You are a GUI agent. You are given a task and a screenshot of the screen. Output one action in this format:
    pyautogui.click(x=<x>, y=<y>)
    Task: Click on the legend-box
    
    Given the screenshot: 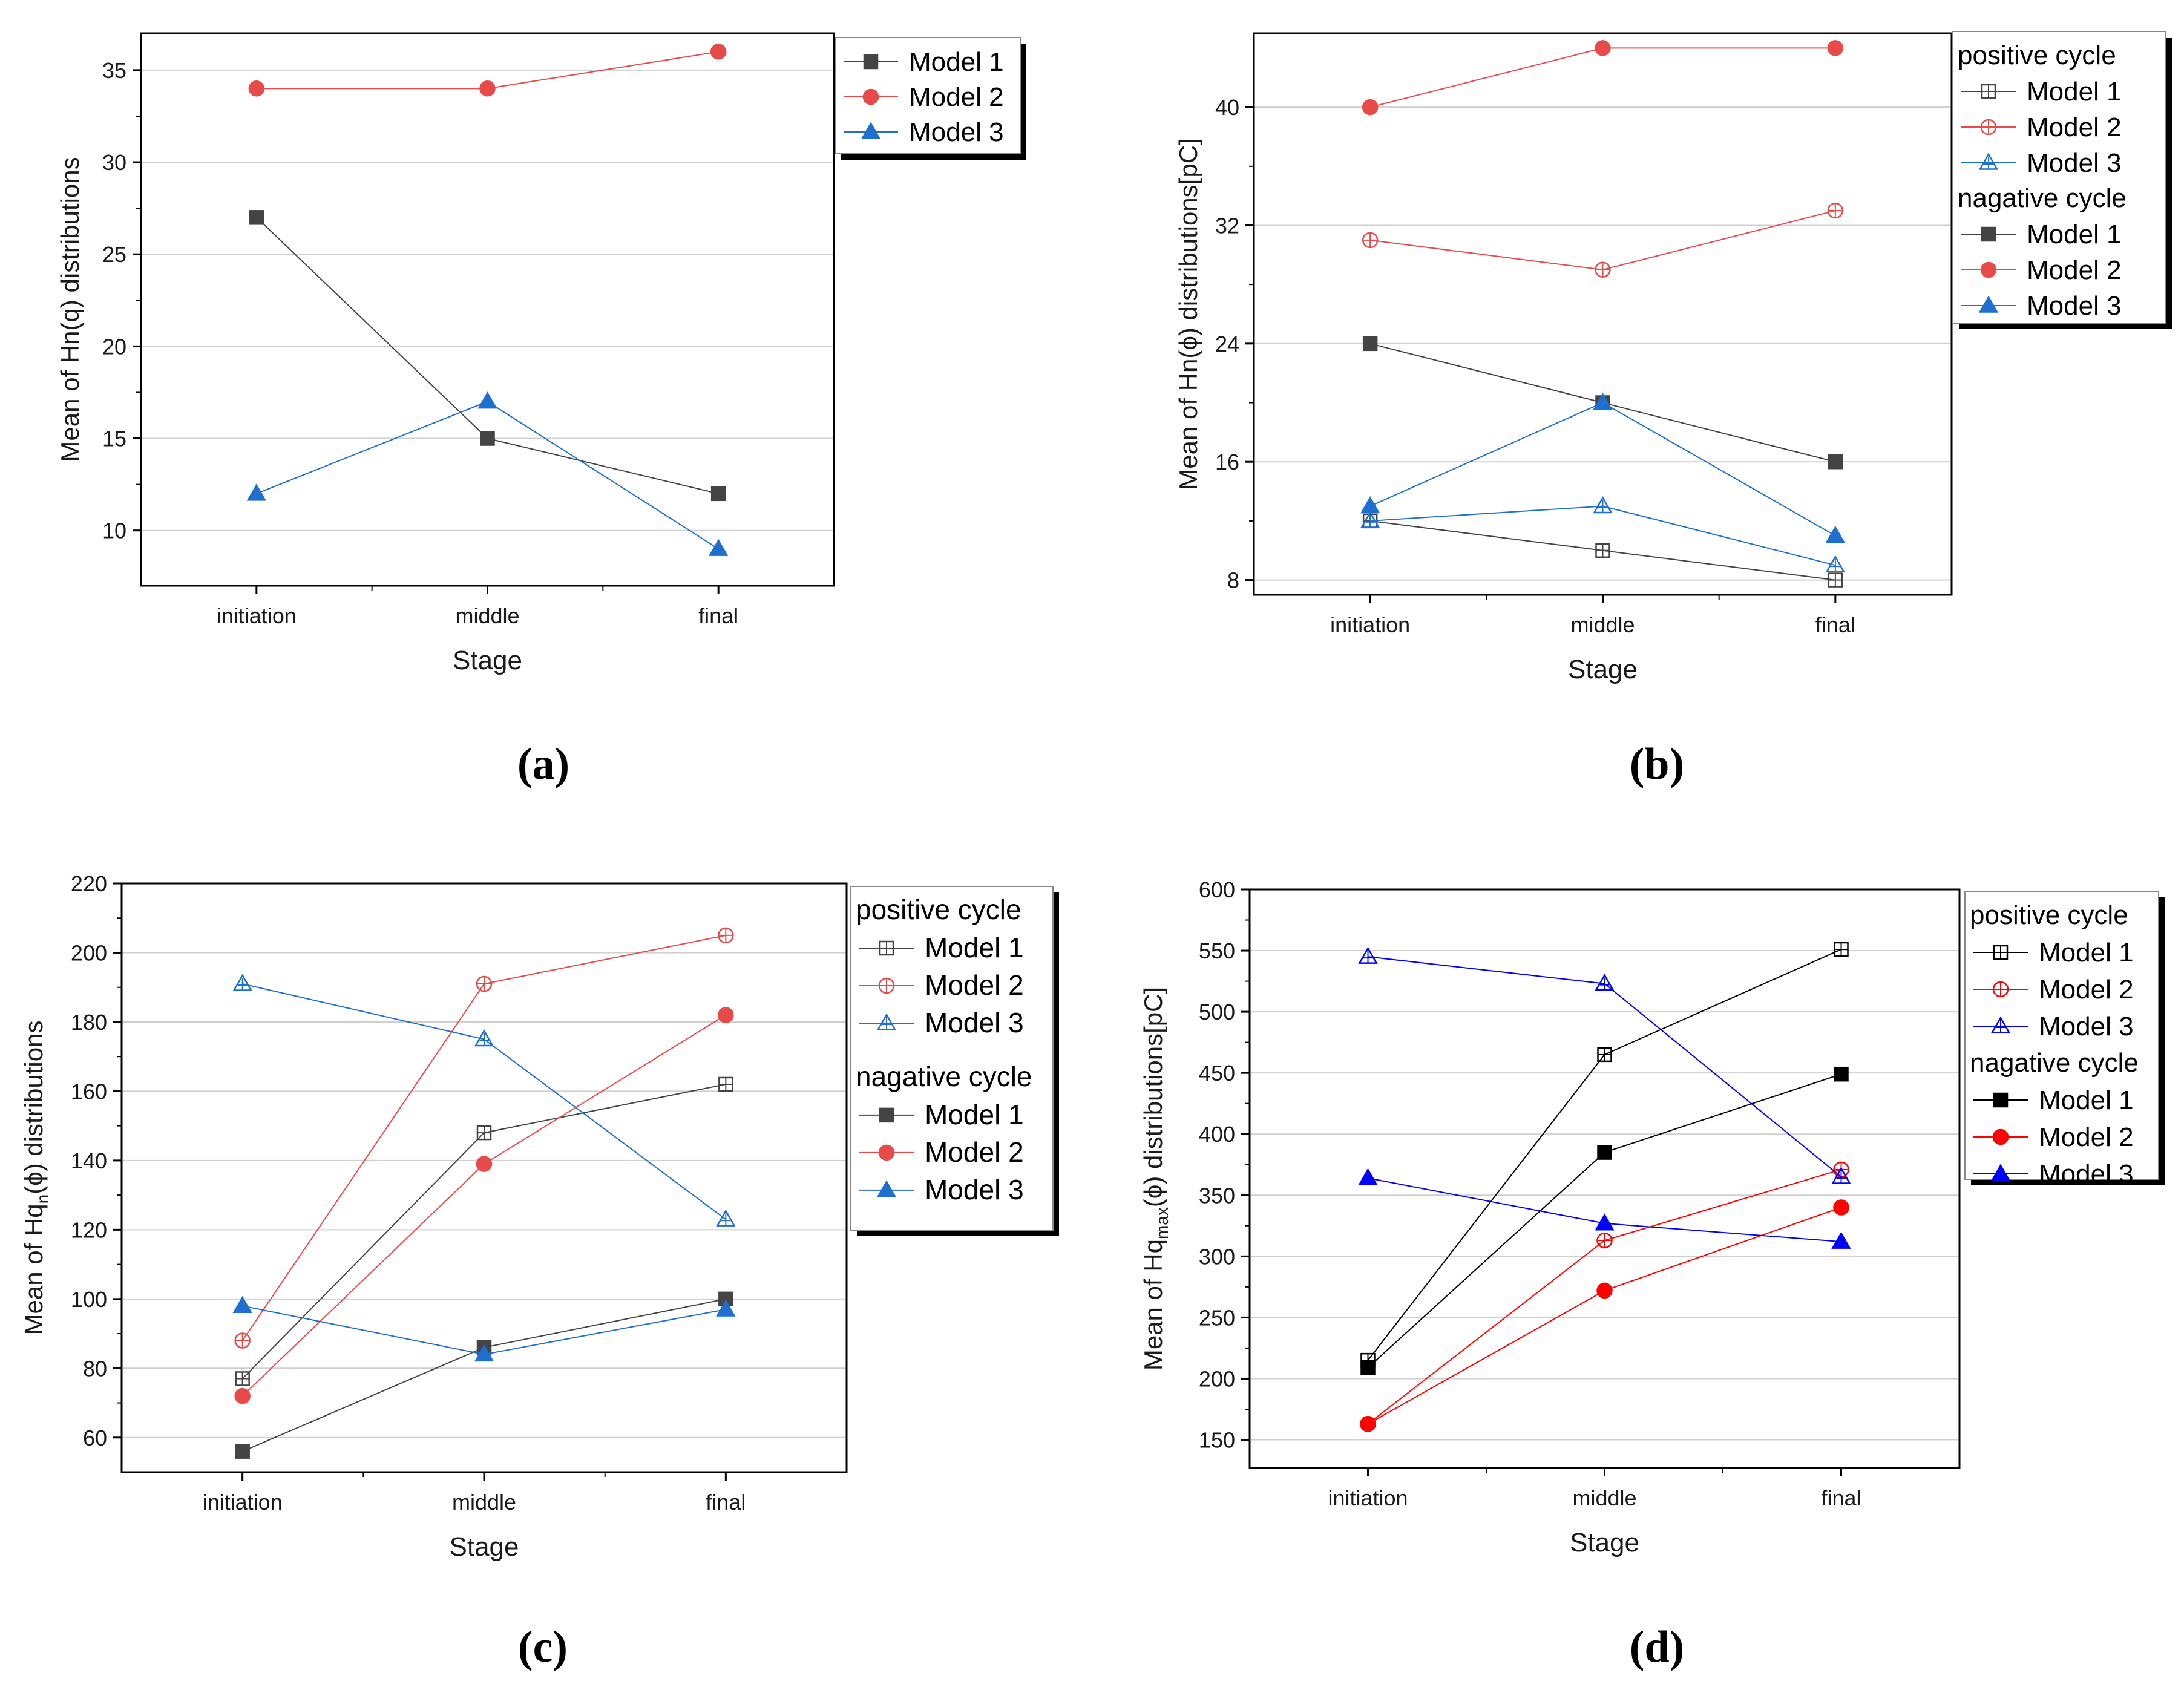 What is the action you would take?
    pyautogui.click(x=952, y=1058)
    